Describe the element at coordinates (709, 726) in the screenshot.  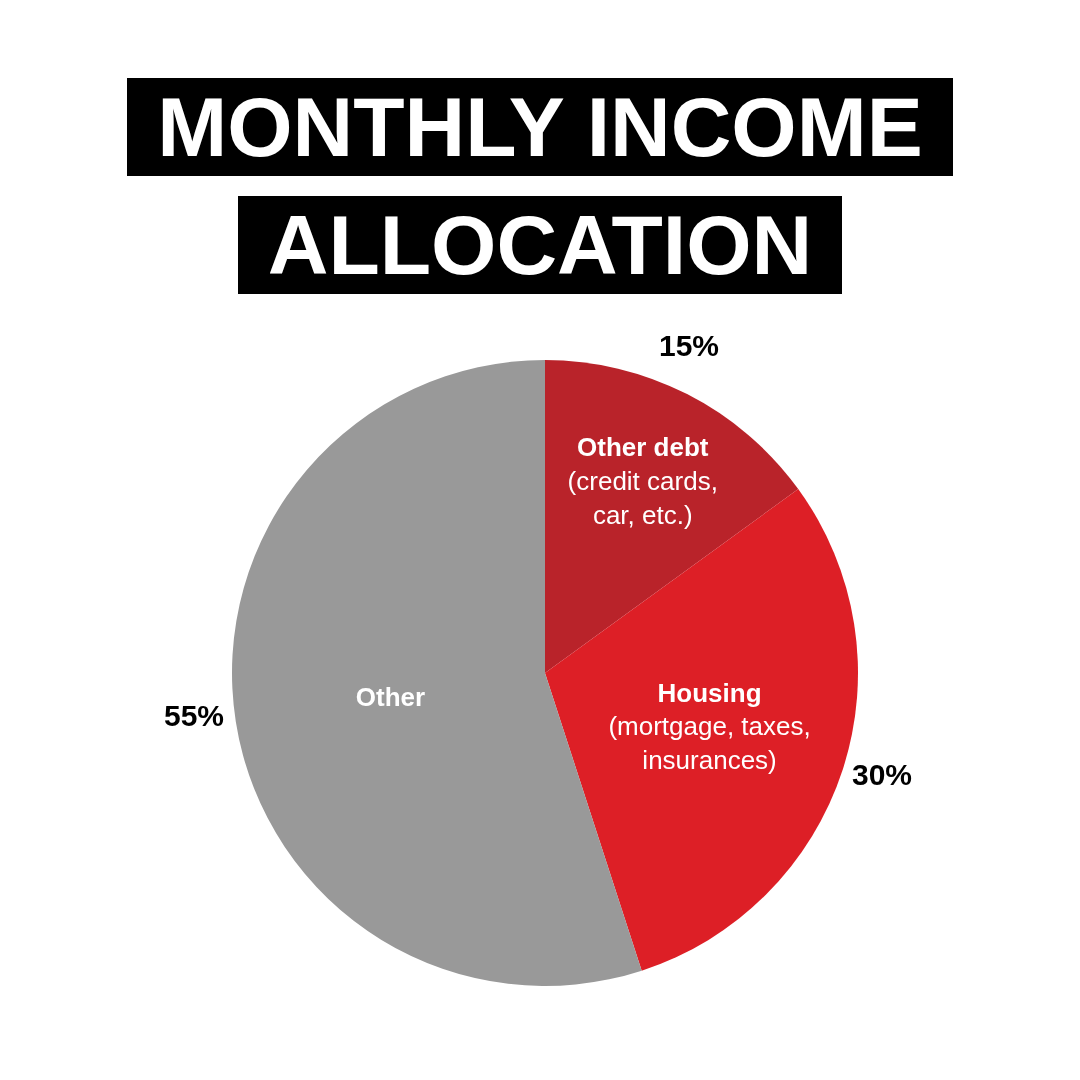
I see `slice-label: Housing (mortgage, taxes, insurances)` at that location.